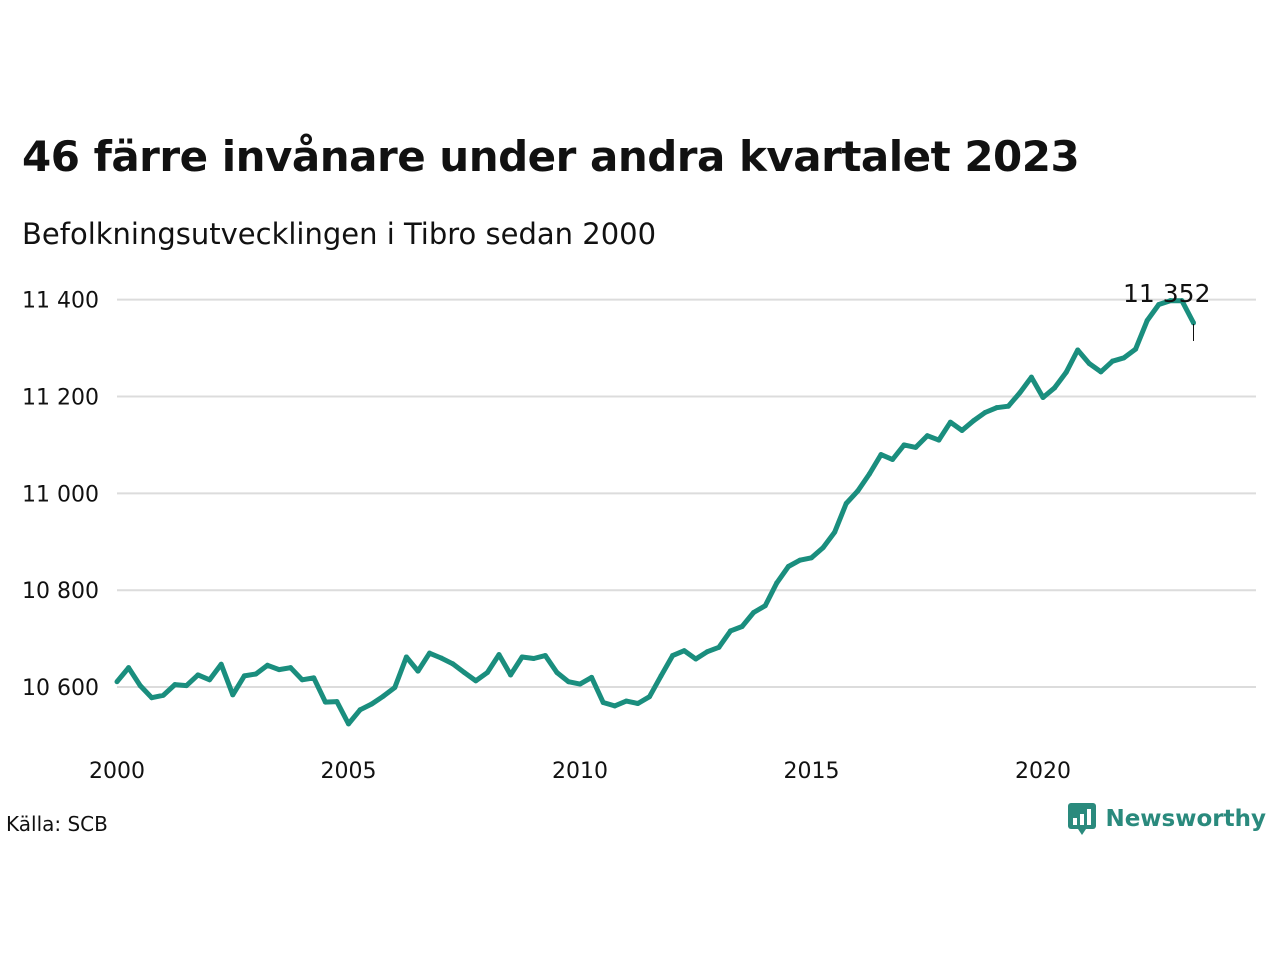 This screenshot has height=960, width=1280. What do you see at coordinates (60, 398) in the screenshot?
I see `y-tick-label: 11 200` at bounding box center [60, 398].